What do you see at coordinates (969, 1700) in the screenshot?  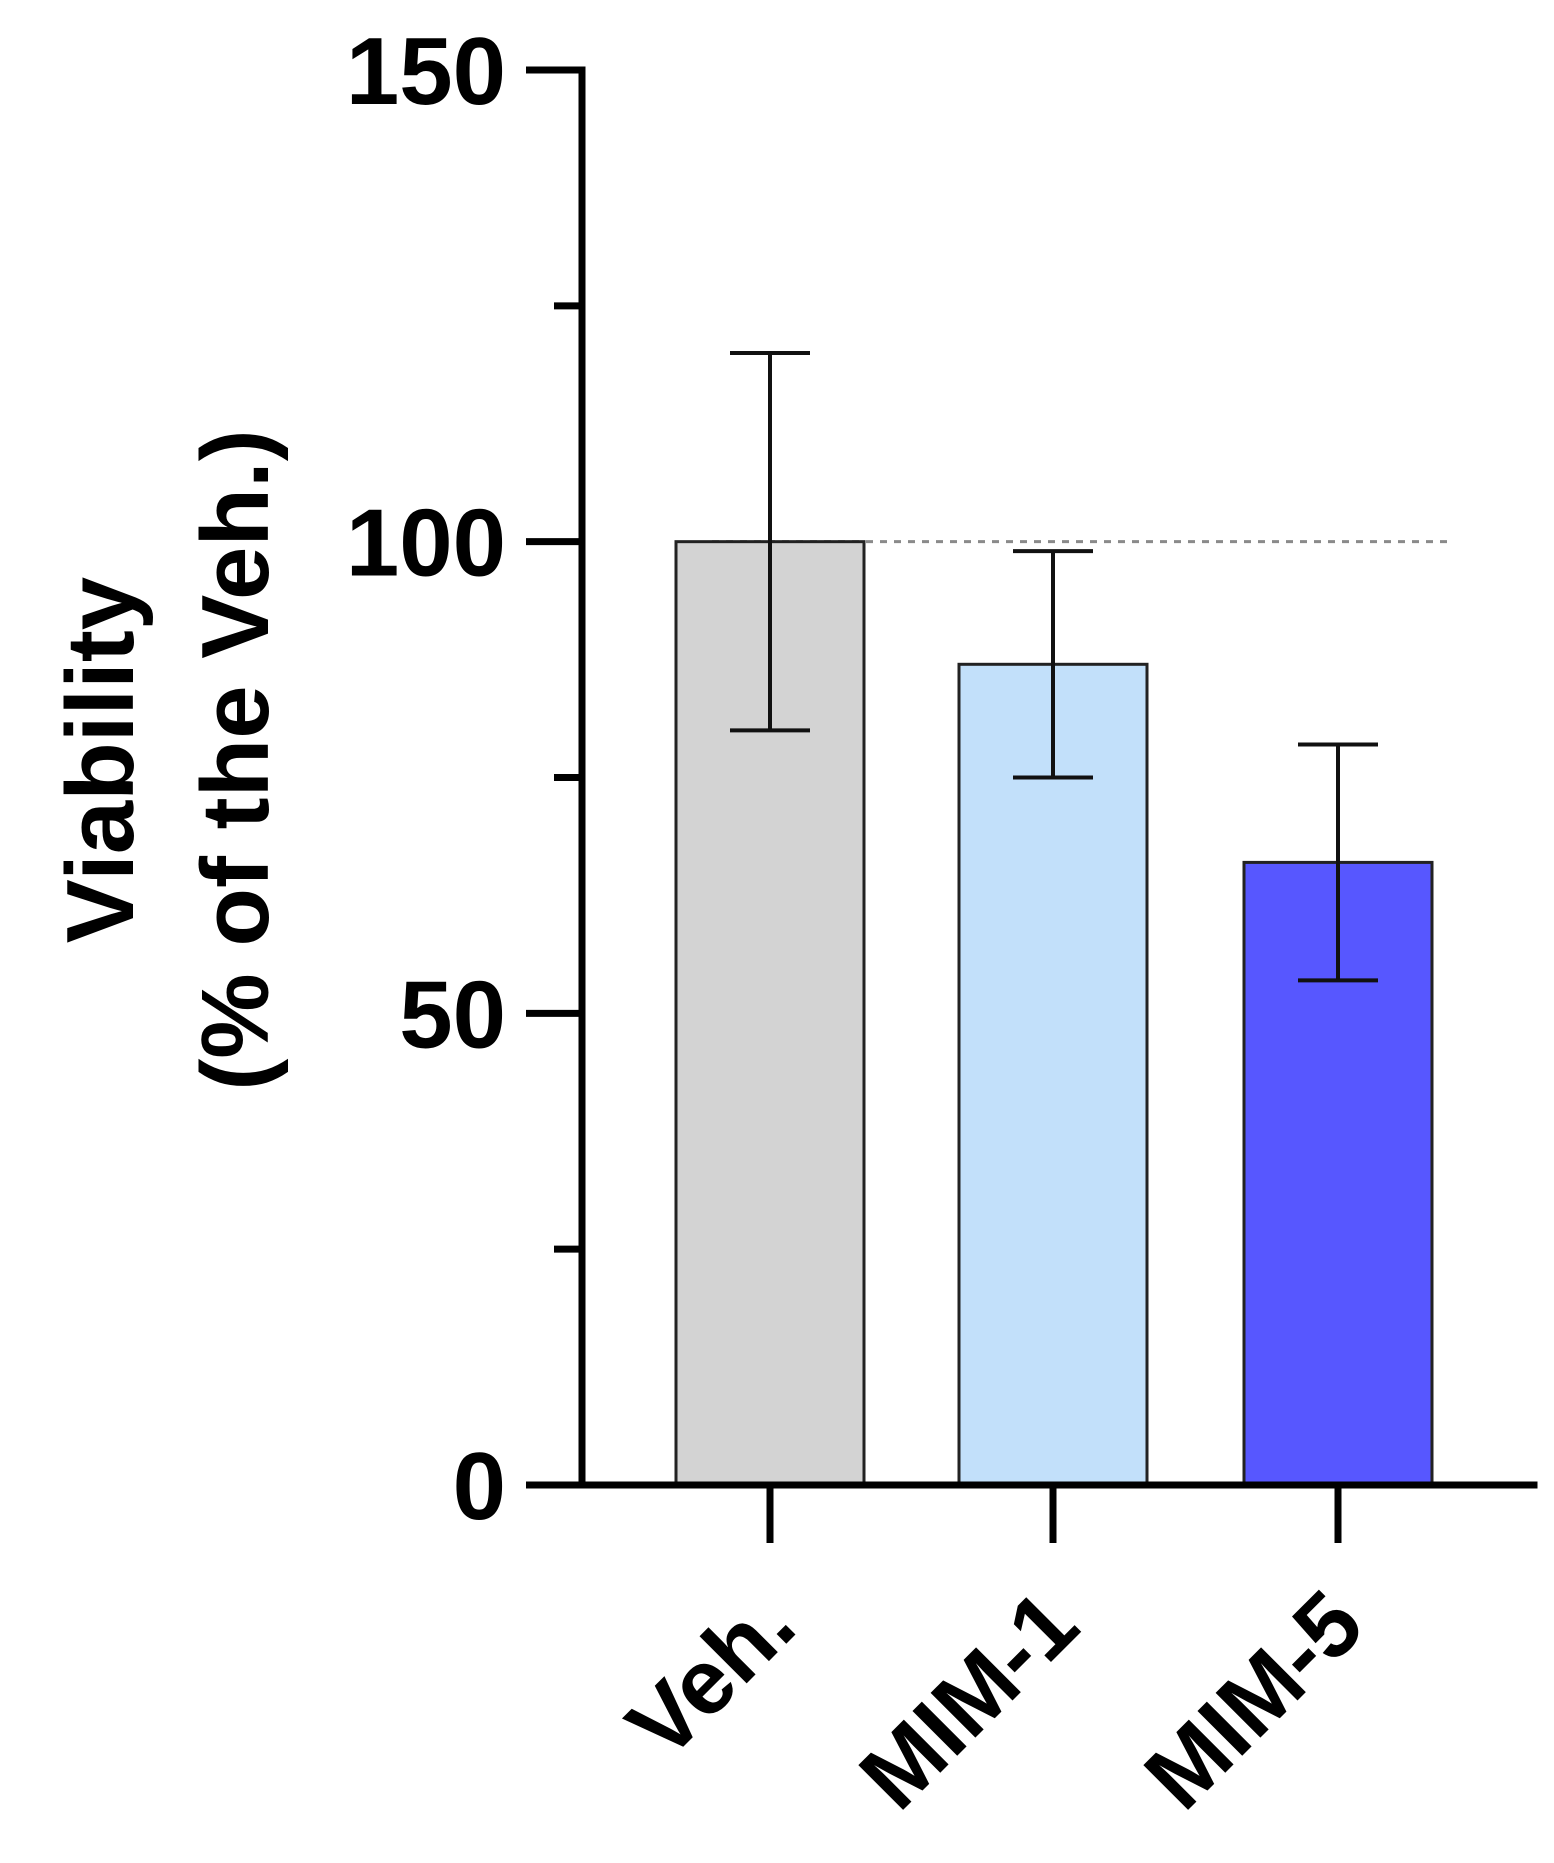 I see `x-label-mim-1: MIM-1` at bounding box center [969, 1700].